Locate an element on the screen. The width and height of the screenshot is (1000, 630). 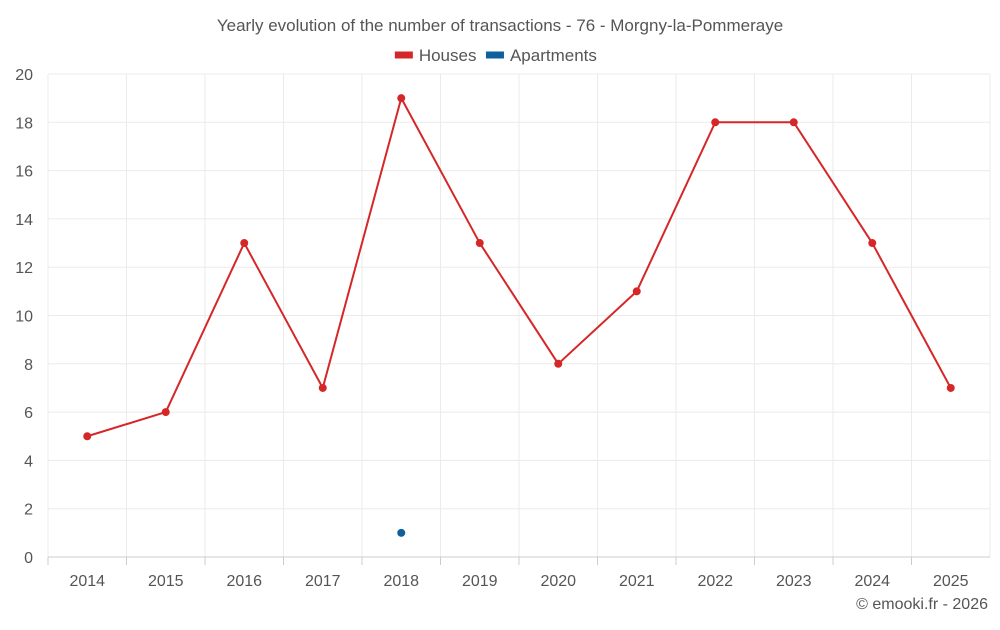
data-point-apartments is located at coordinates (401, 532).